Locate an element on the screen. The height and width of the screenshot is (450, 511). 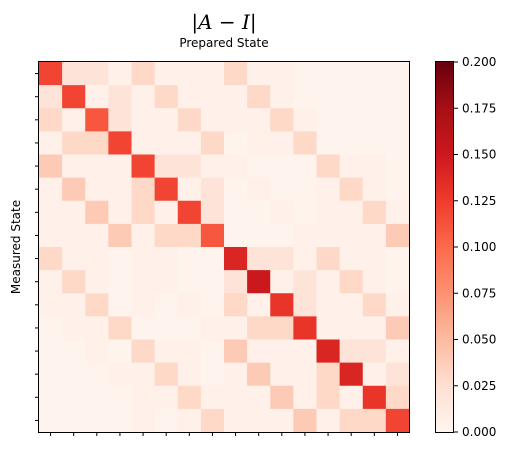
x-axis-label: Prepared State is located at coordinates (223, 43).